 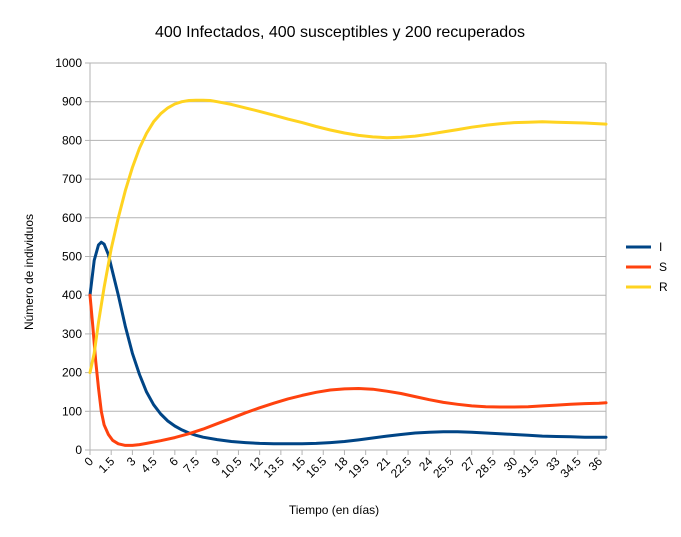 What do you see at coordinates (68, 63) in the screenshot?
I see `y-tick-label: 1000` at bounding box center [68, 63].